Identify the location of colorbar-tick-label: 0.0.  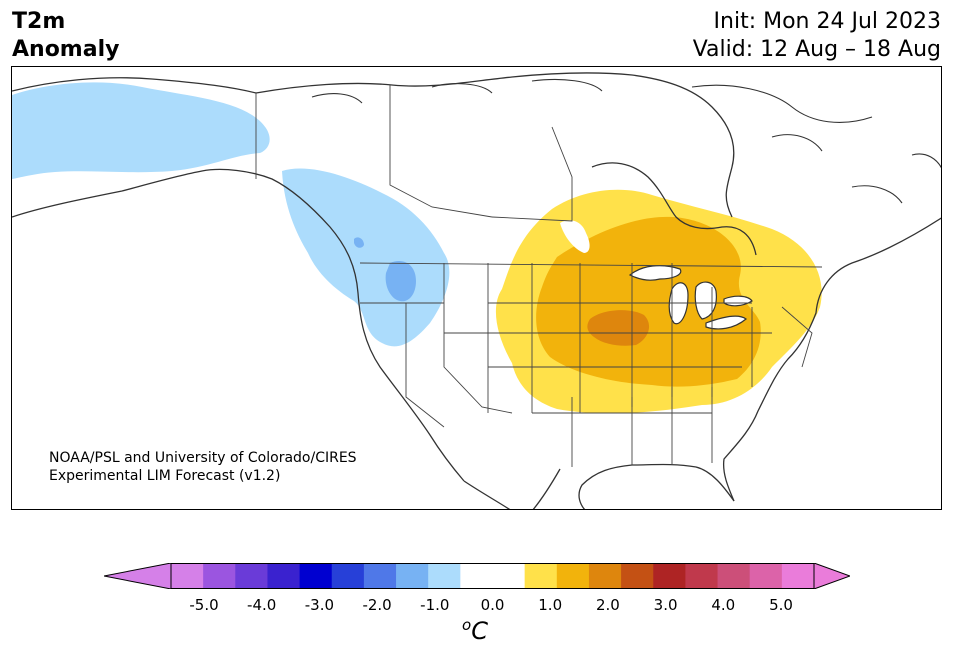
(492, 605).